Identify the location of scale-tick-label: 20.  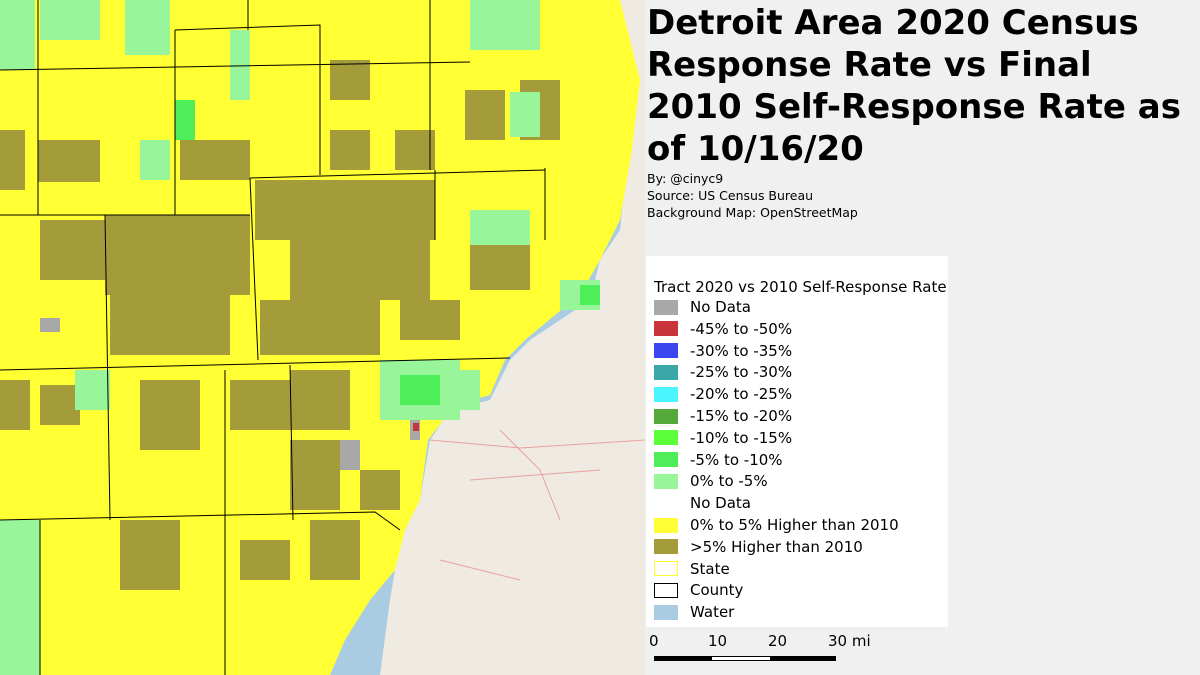
(778, 641).